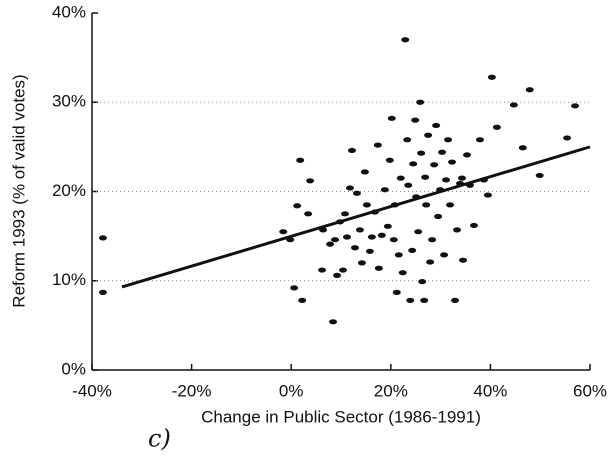 The width and height of the screenshot is (614, 472). What do you see at coordinates (341, 416) in the screenshot?
I see `x-axis-label: Change in Public Sector (1986-1991)` at bounding box center [341, 416].